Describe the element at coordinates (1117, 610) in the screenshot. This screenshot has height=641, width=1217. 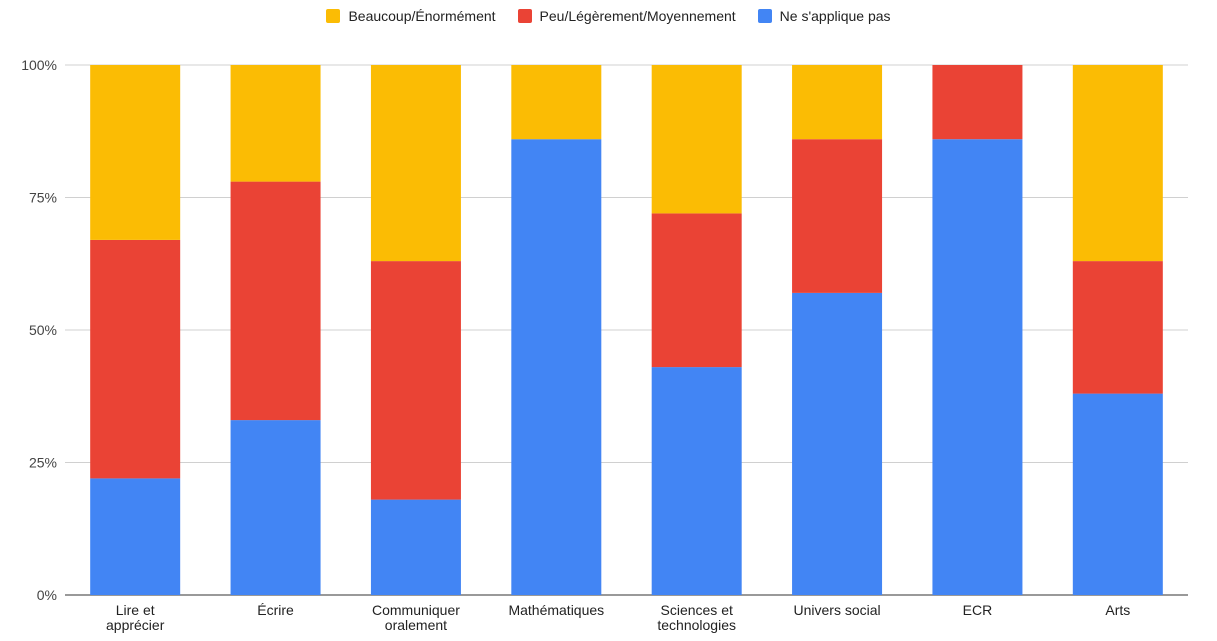
I see `x-tick-label: Arts` at that location.